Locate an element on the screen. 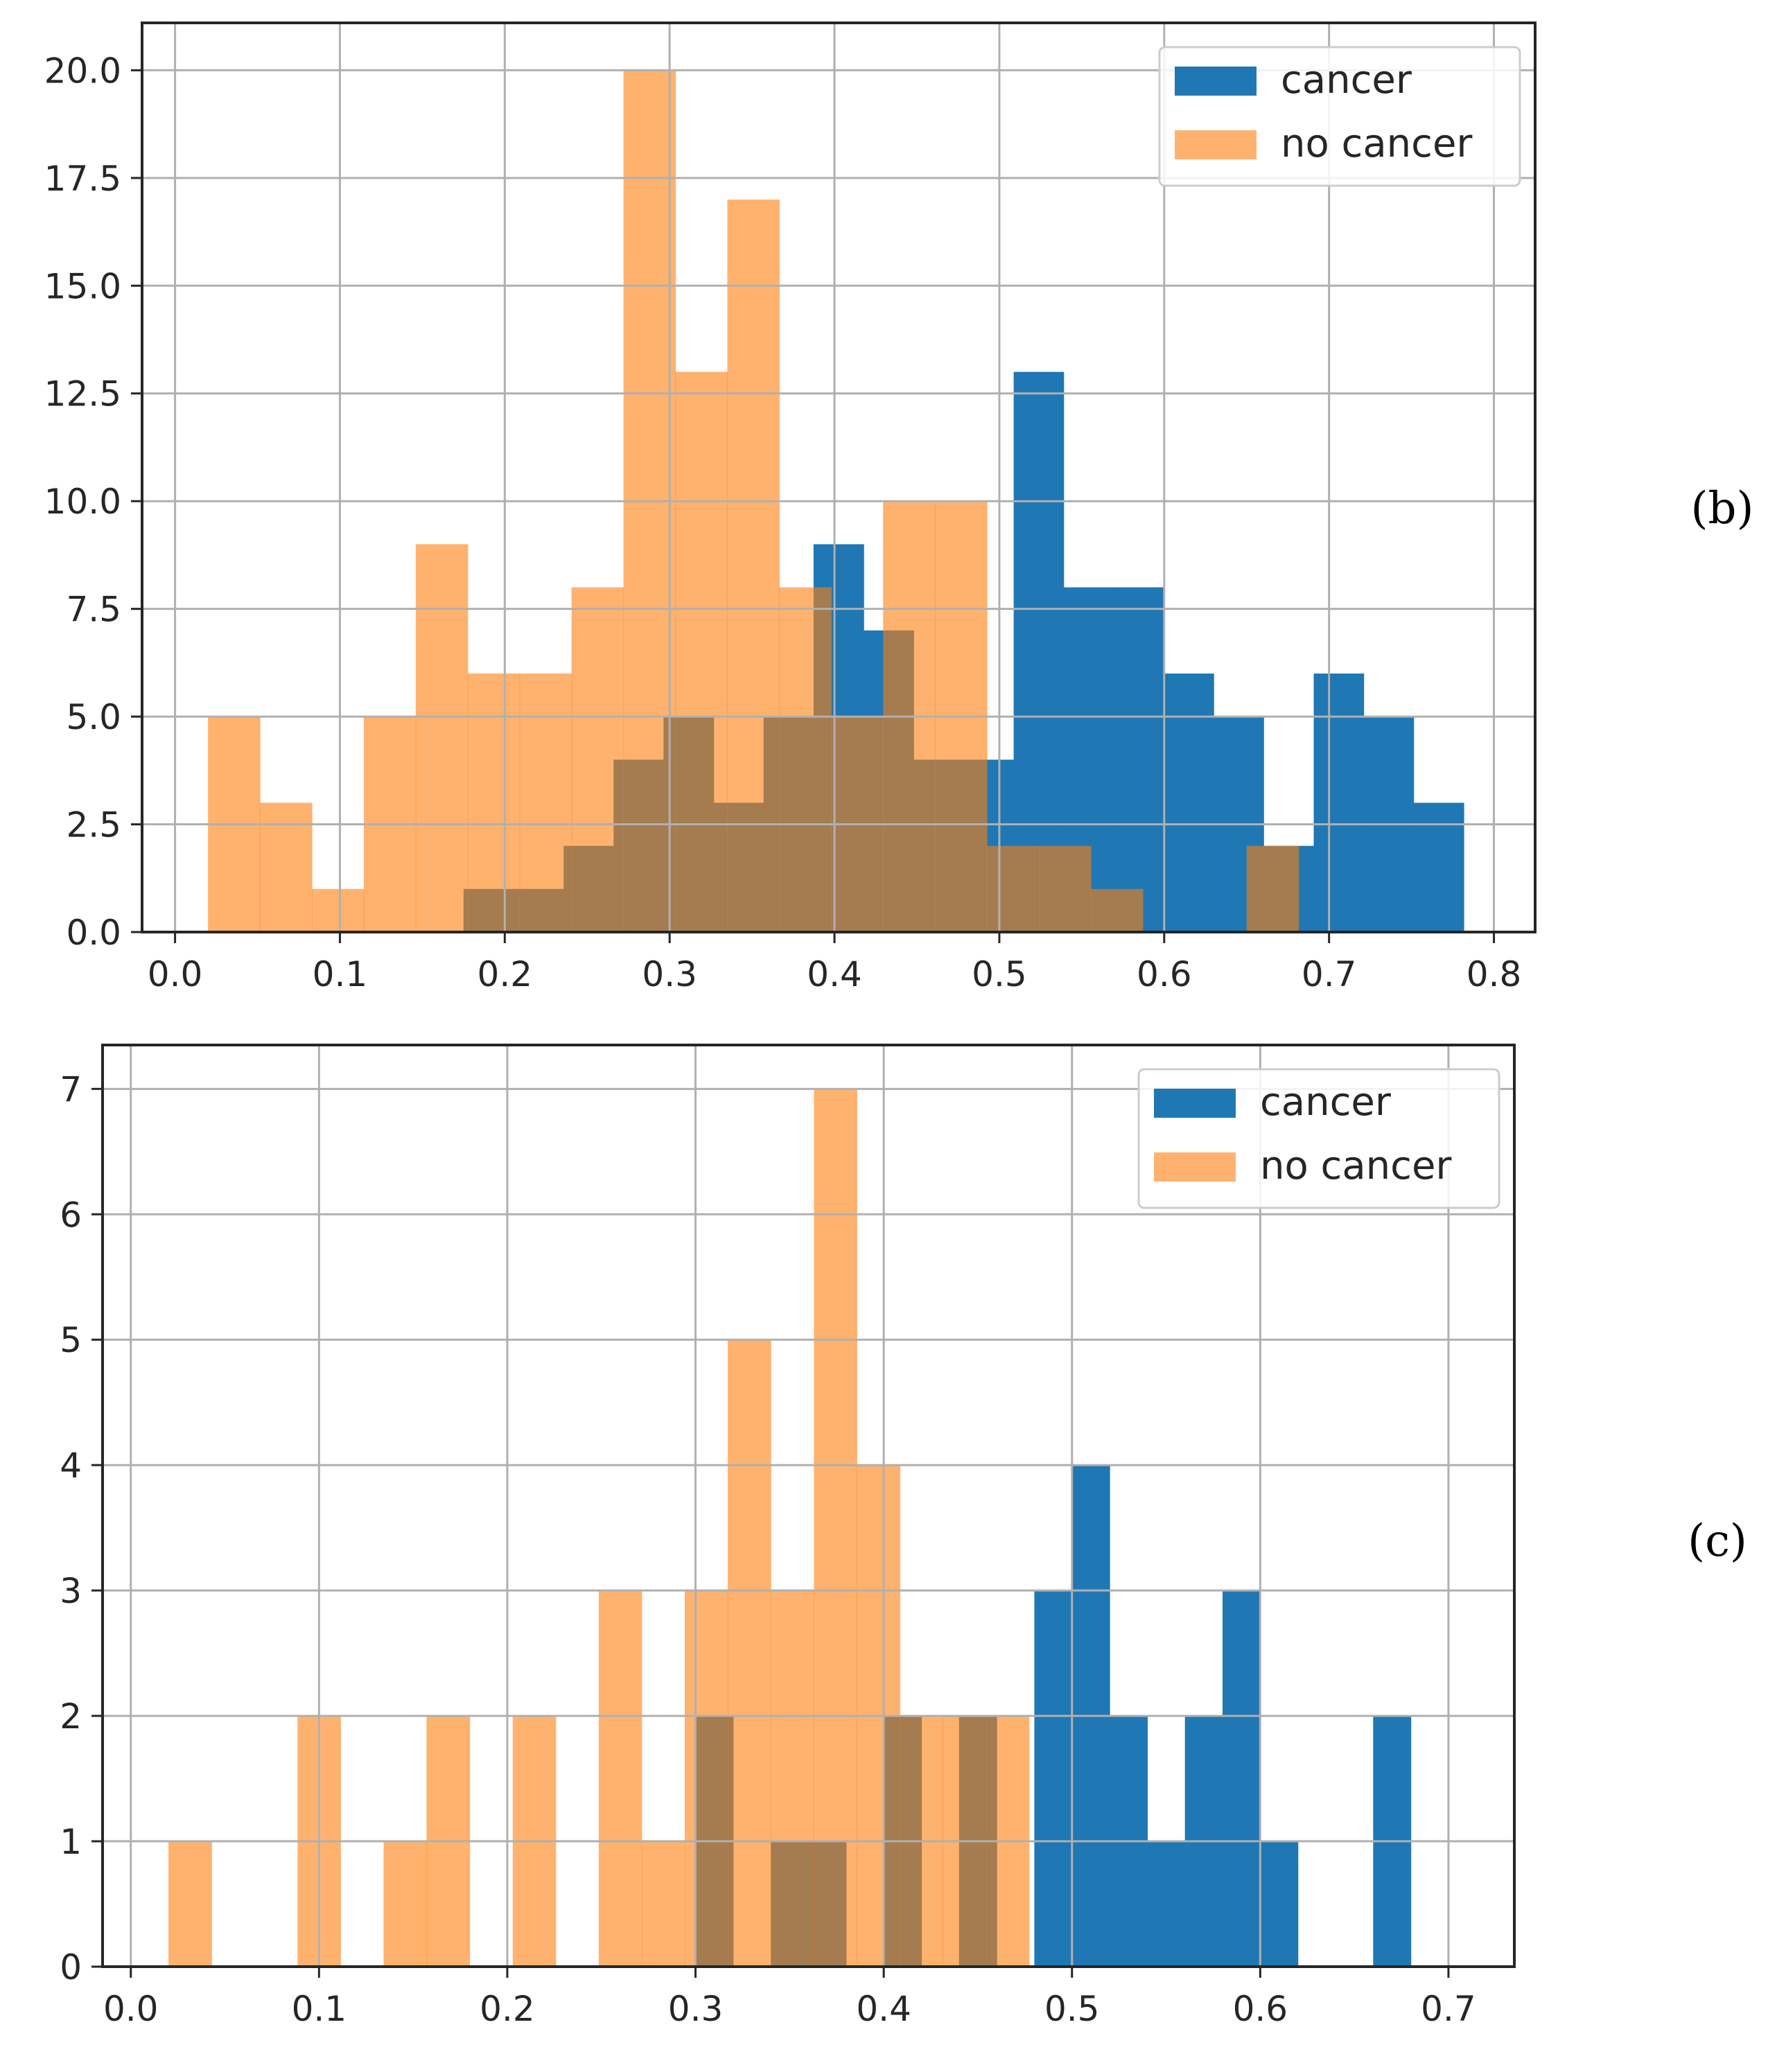 Image resolution: width=1777 pixels, height=2072 pixels. y-tick-label: 10.0 is located at coordinates (83, 502).